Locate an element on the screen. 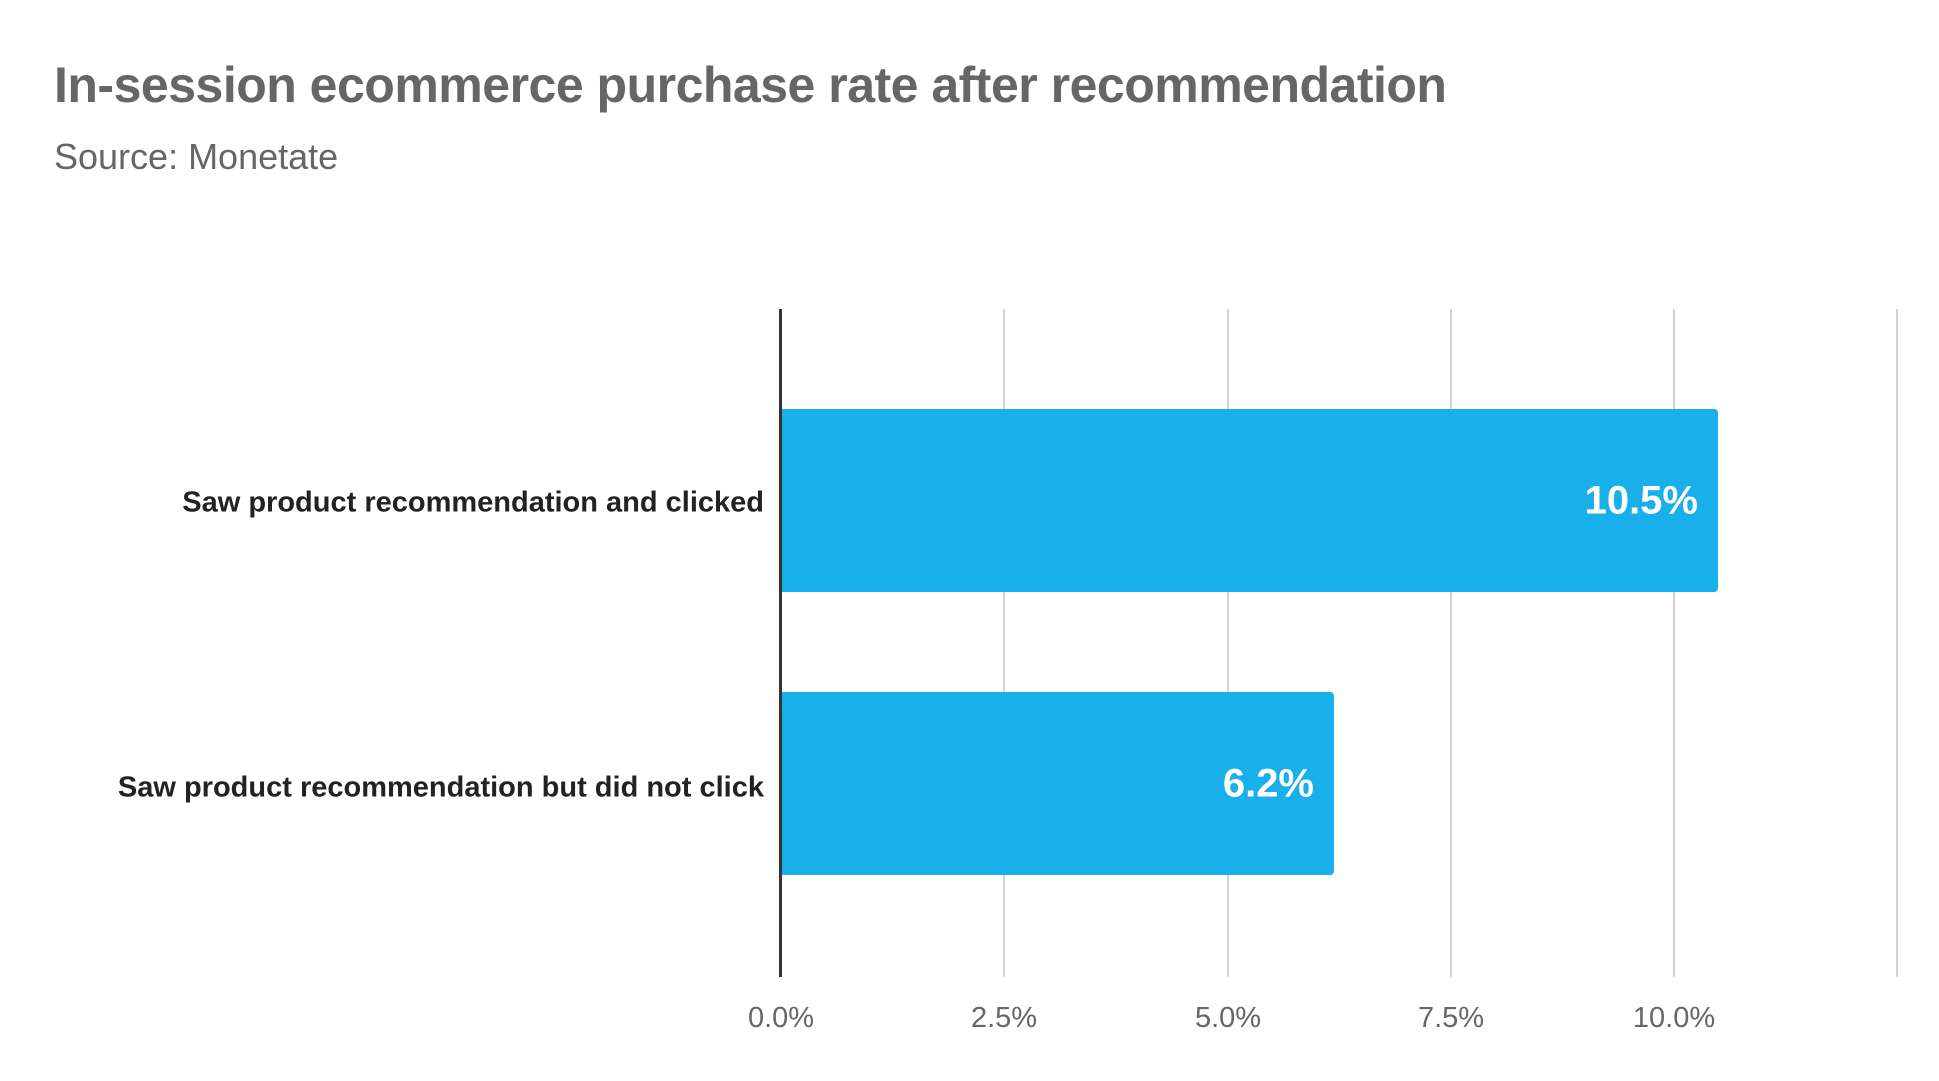  bar-value-label: 10.5% is located at coordinates (1641, 500).